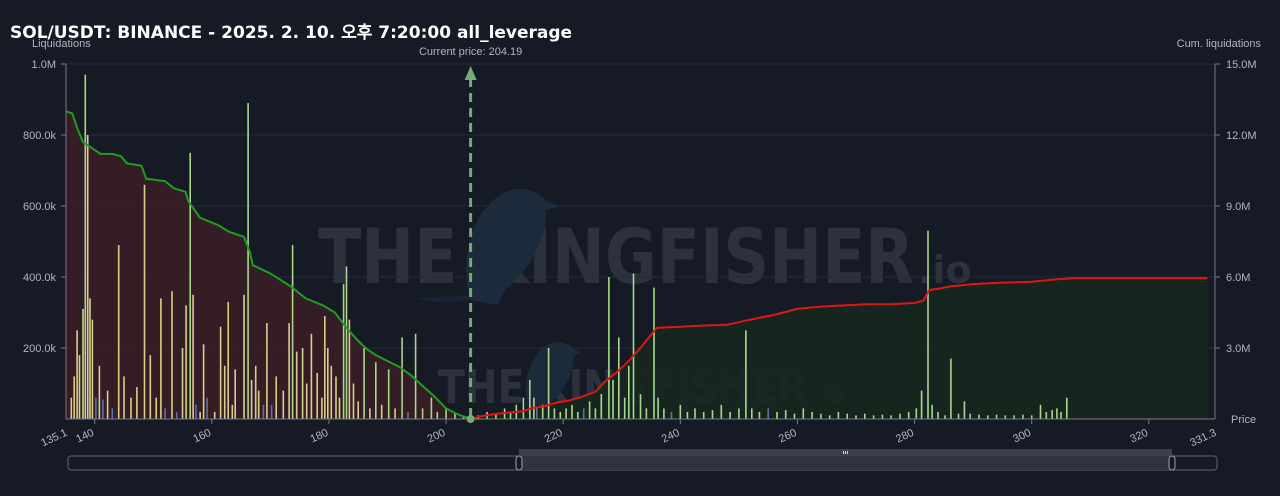 The width and height of the screenshot is (1280, 496). I want to click on y-tick-label: 1.0M, so click(44, 65).